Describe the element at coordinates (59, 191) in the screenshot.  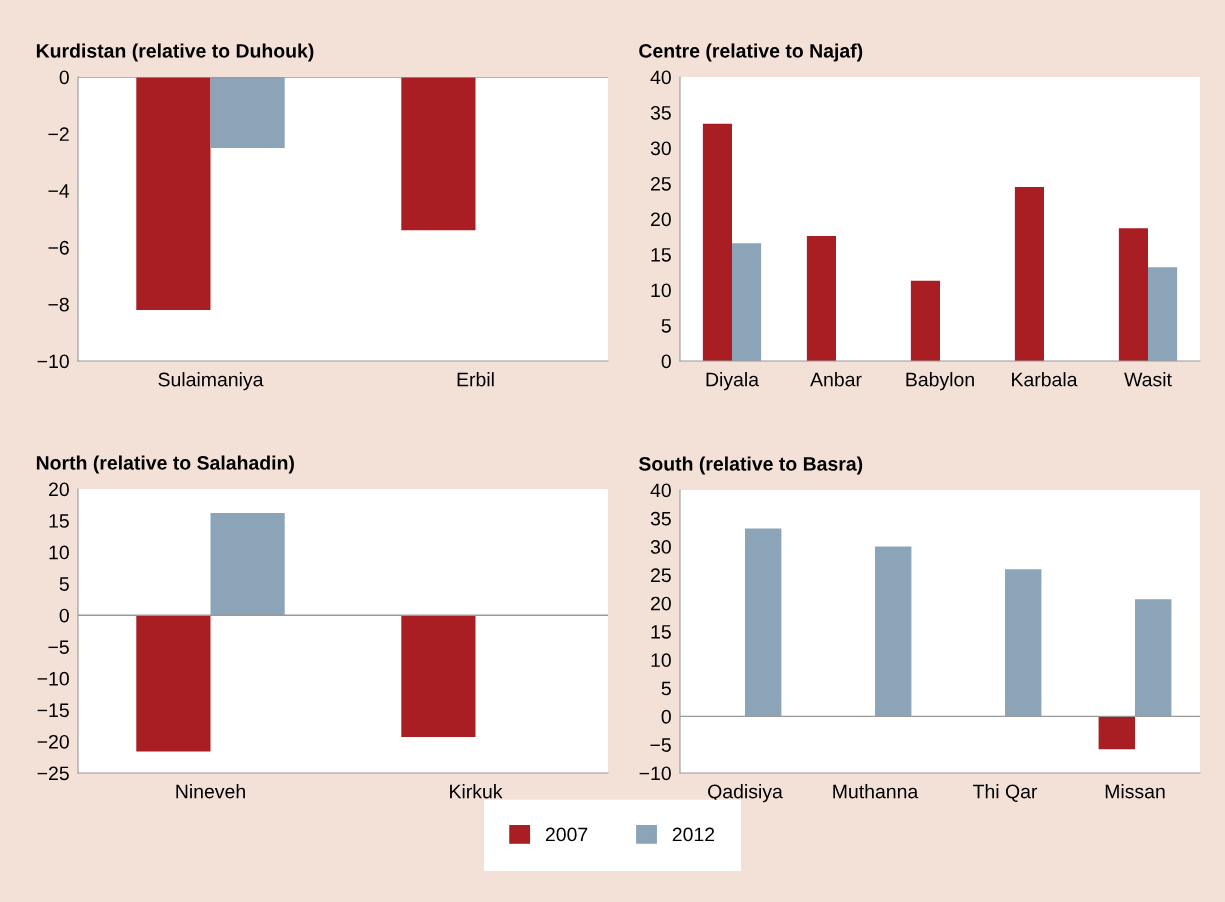
I see `y-tick-label: −4` at that location.